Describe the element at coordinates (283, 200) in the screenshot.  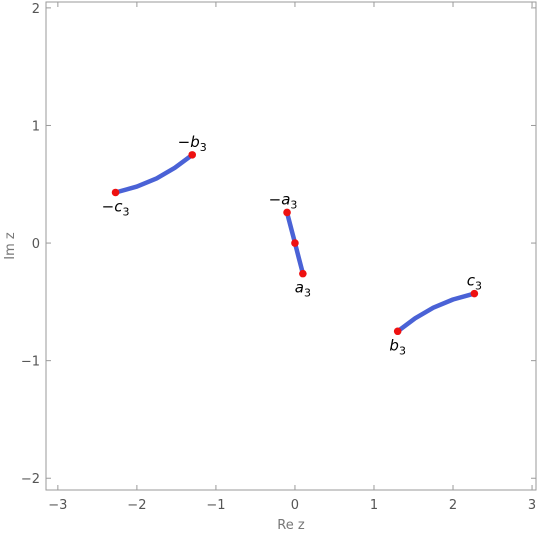
I see `point-label: −a3` at that location.